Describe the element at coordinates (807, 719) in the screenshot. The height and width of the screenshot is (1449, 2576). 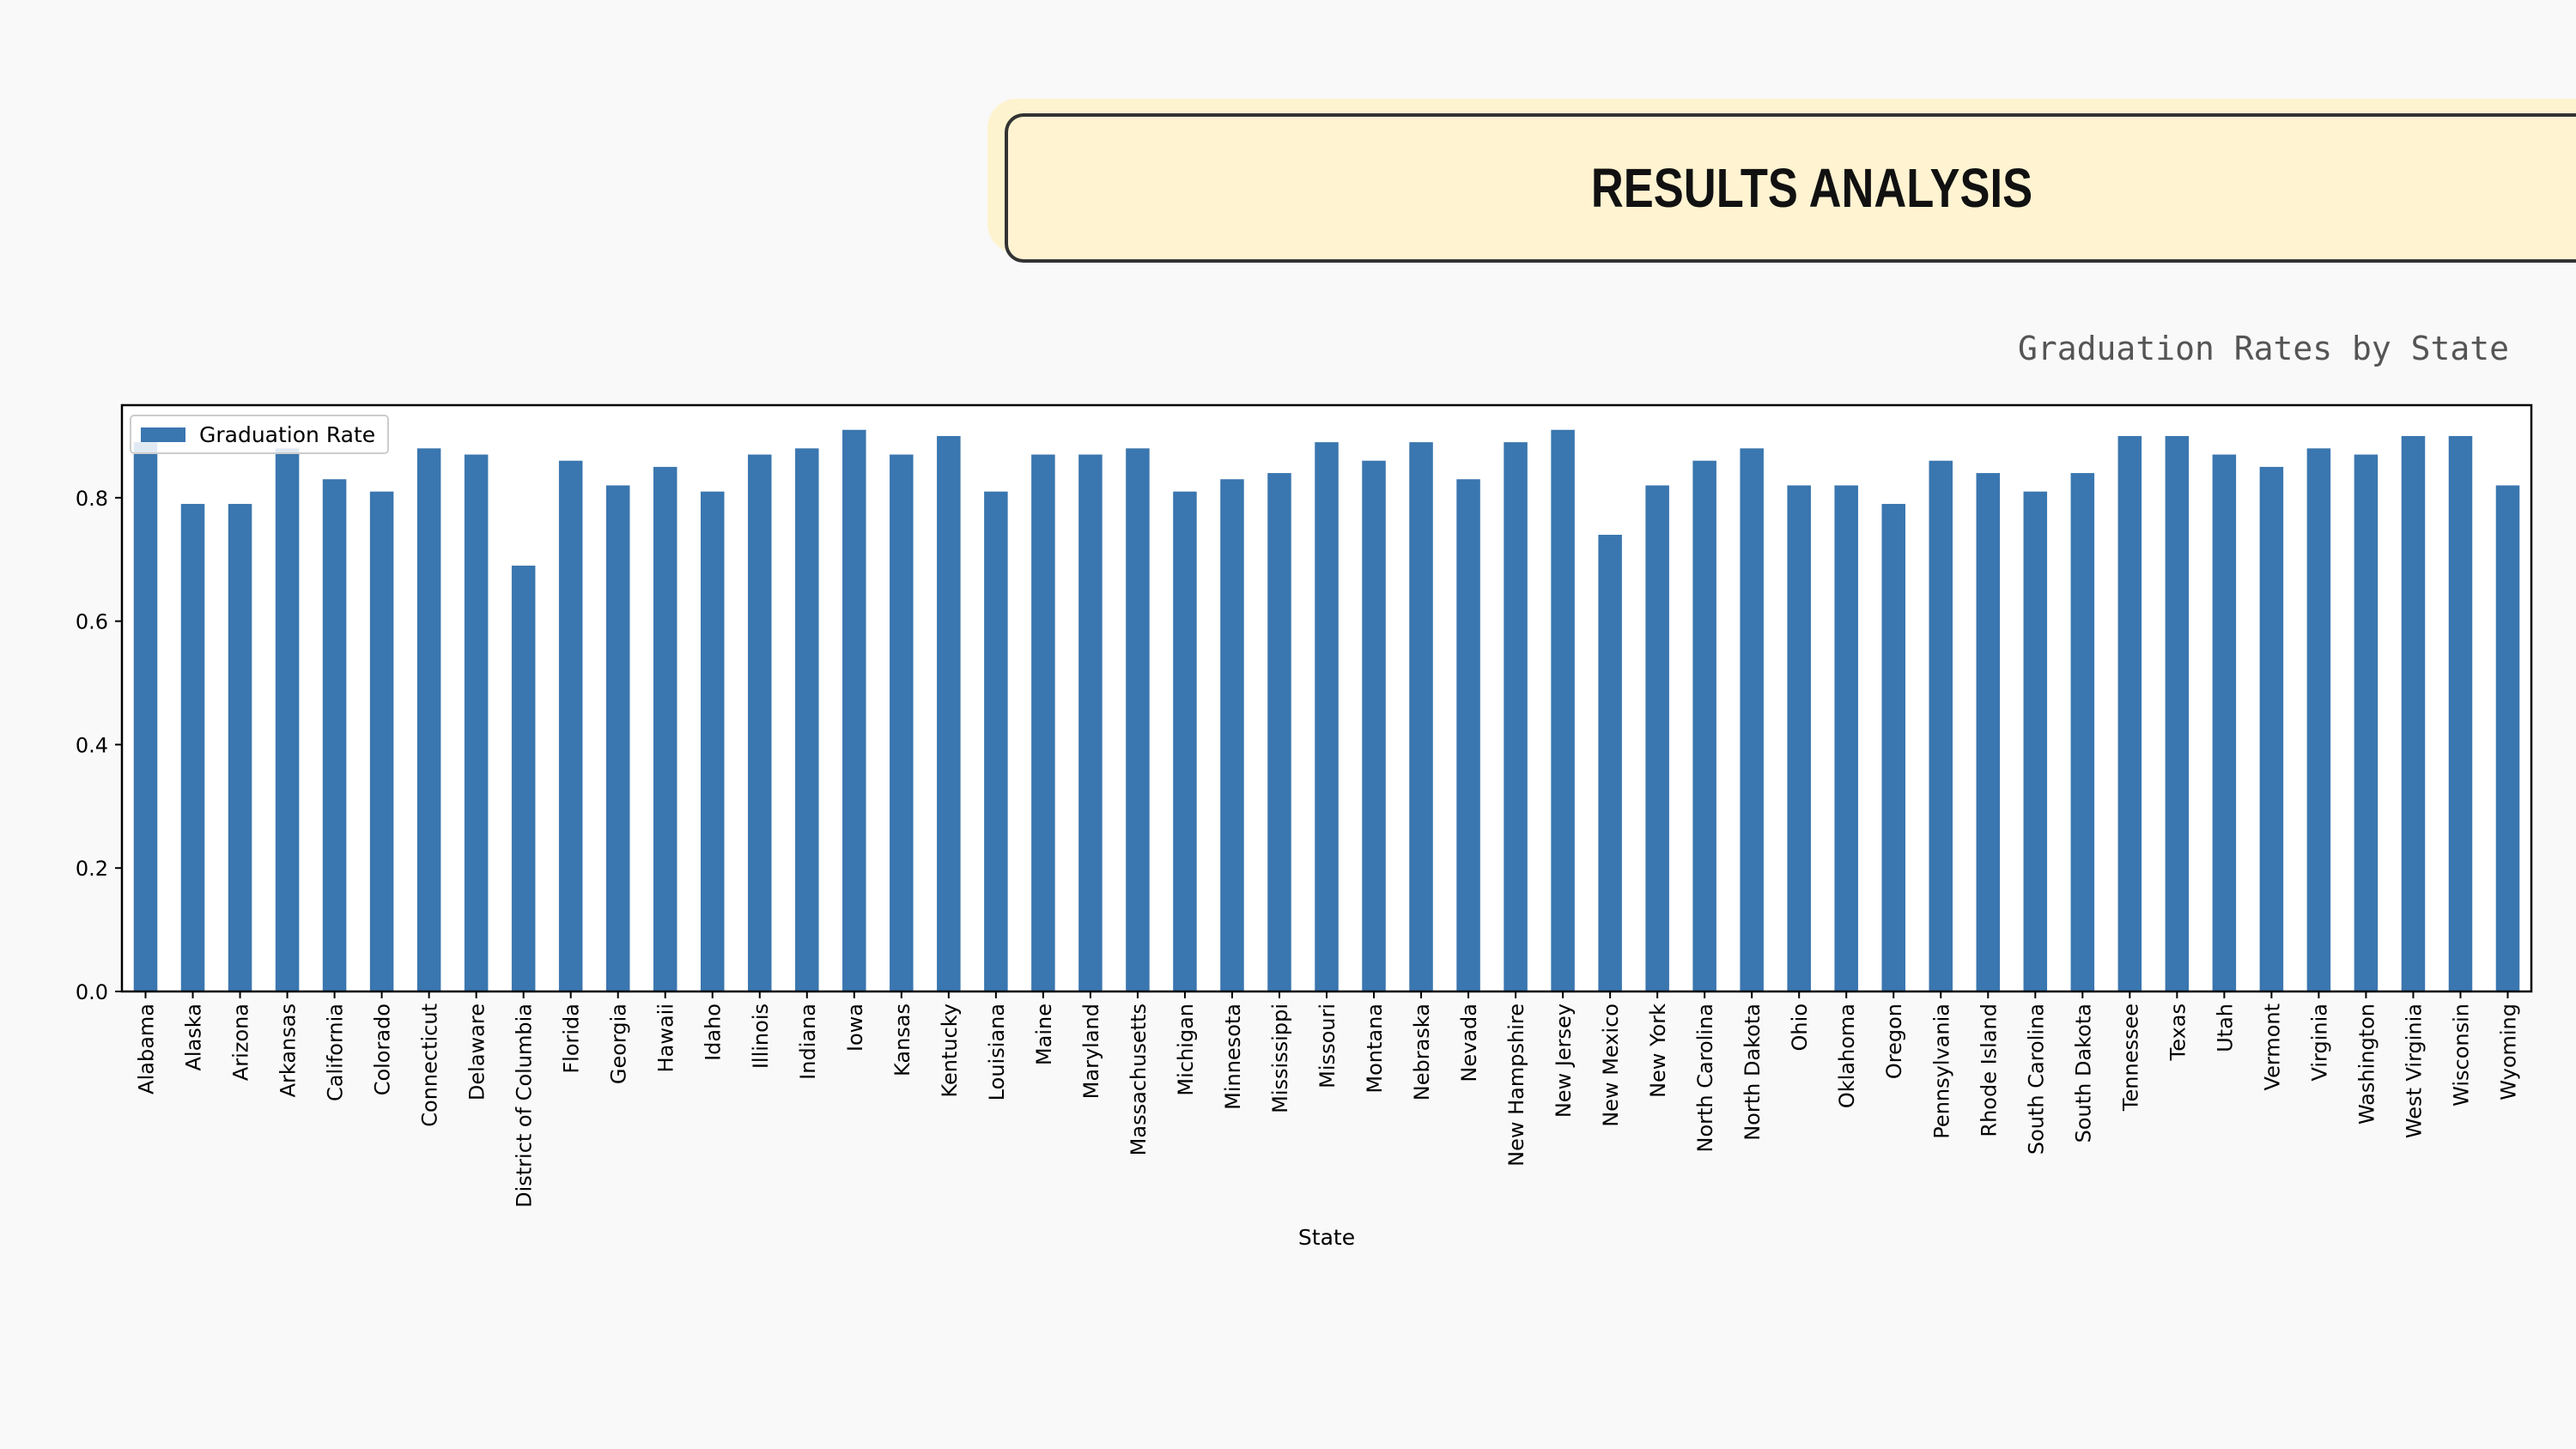
I see `bar-indiana` at that location.